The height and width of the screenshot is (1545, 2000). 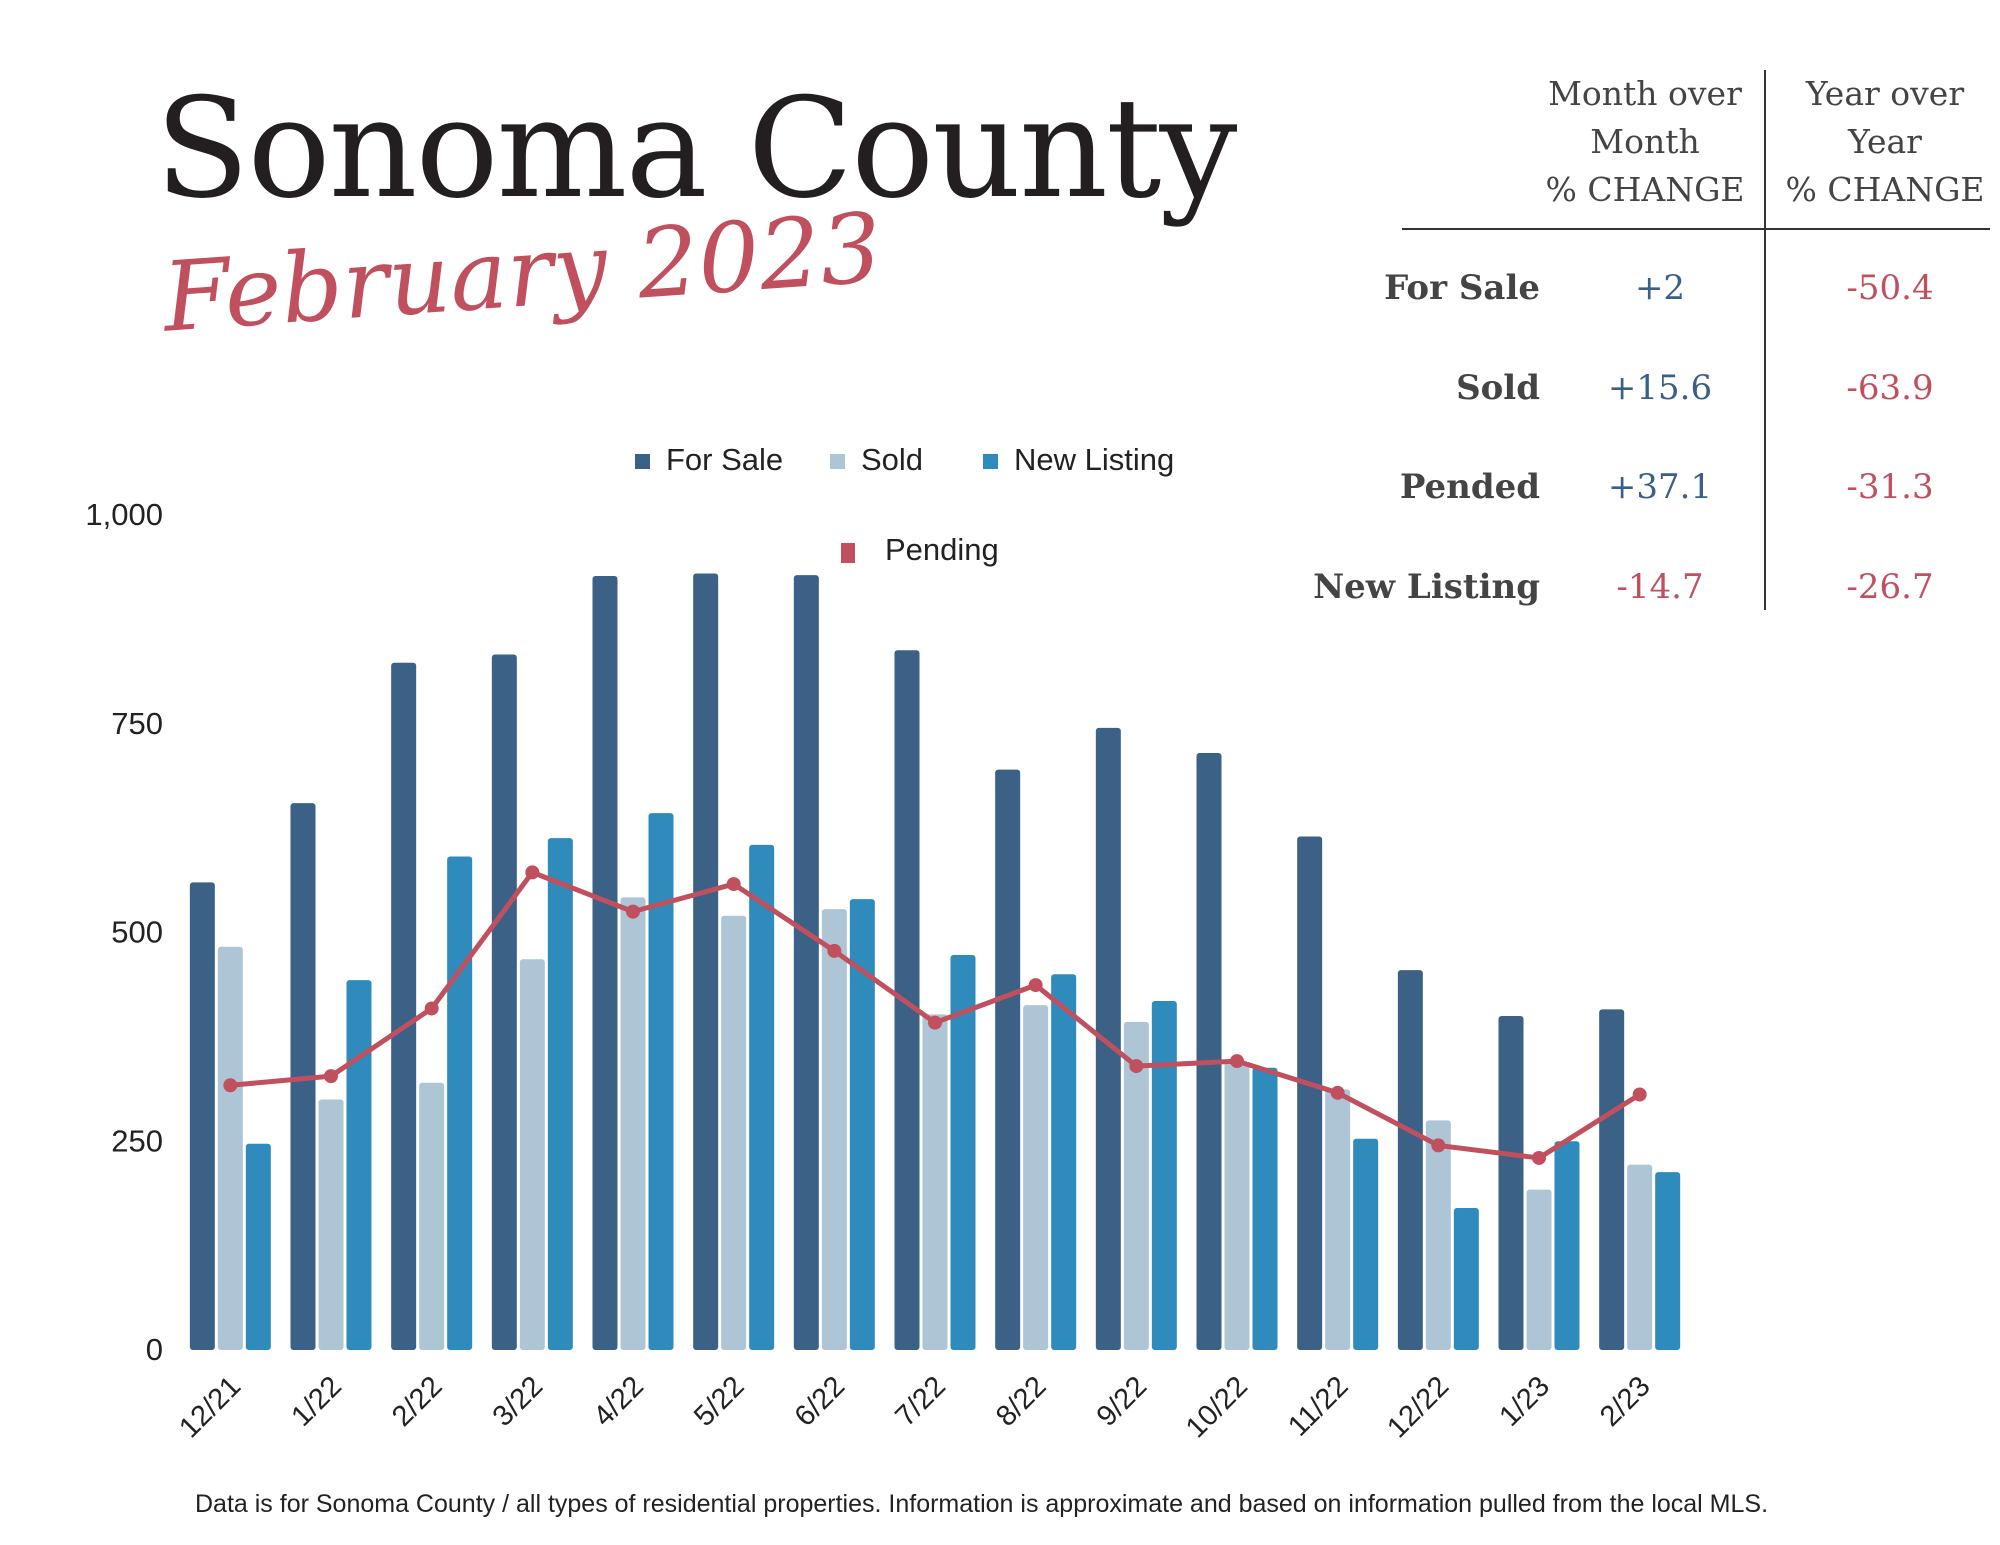 What do you see at coordinates (1217, 1407) in the screenshot?
I see `x-tick-label: 10/22` at bounding box center [1217, 1407].